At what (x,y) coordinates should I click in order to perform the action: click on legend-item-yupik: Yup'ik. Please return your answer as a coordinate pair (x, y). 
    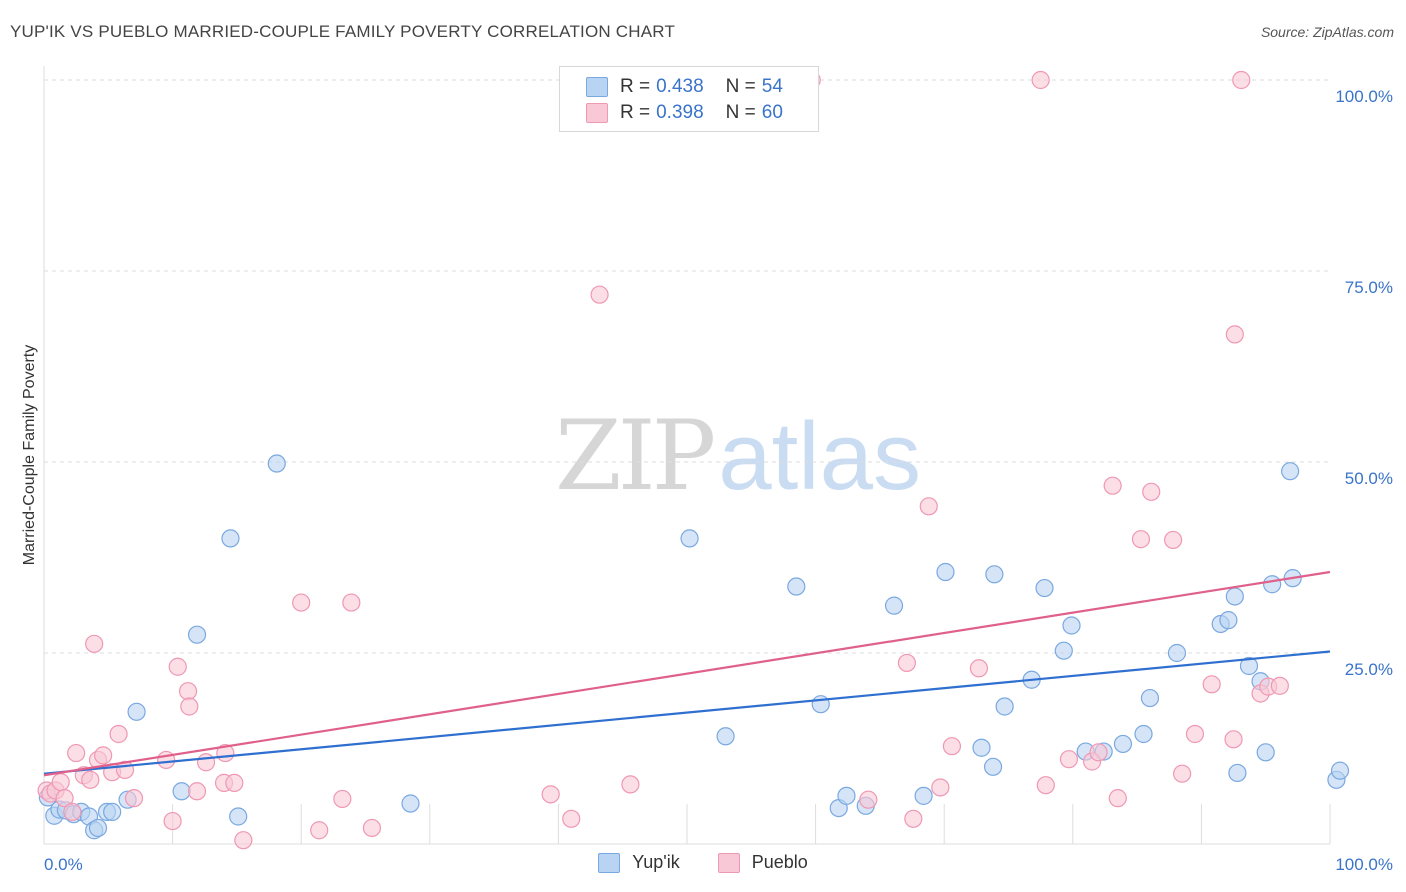
    Looking at the image, I should click on (639, 862).